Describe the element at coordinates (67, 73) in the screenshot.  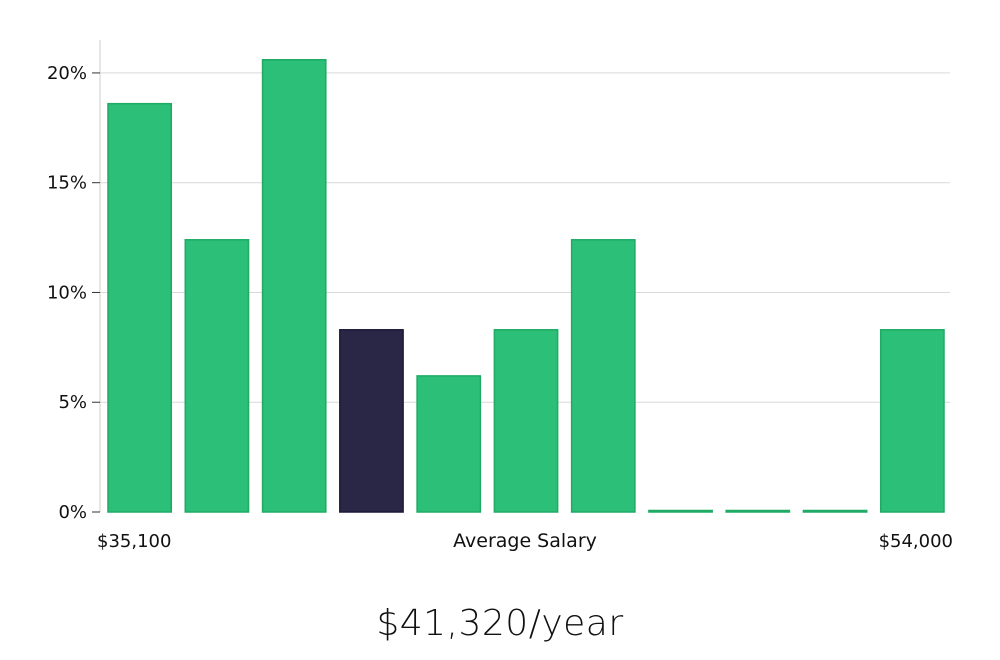
I see `y-tick-label: 20%` at that location.